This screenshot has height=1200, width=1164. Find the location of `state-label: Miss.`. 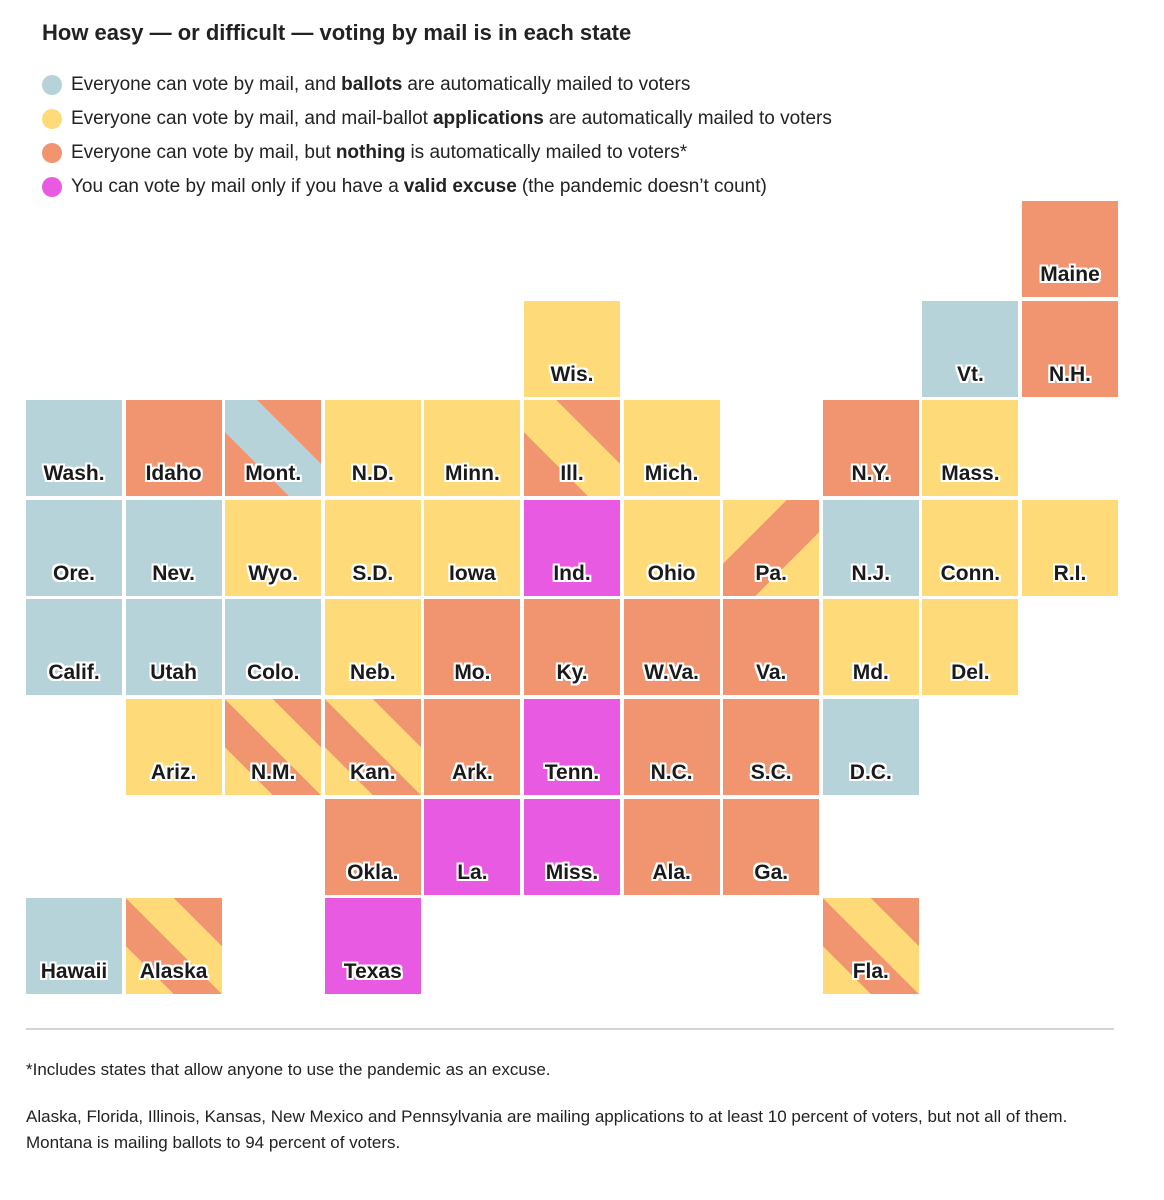

state-label: Miss. is located at coordinates (572, 872).